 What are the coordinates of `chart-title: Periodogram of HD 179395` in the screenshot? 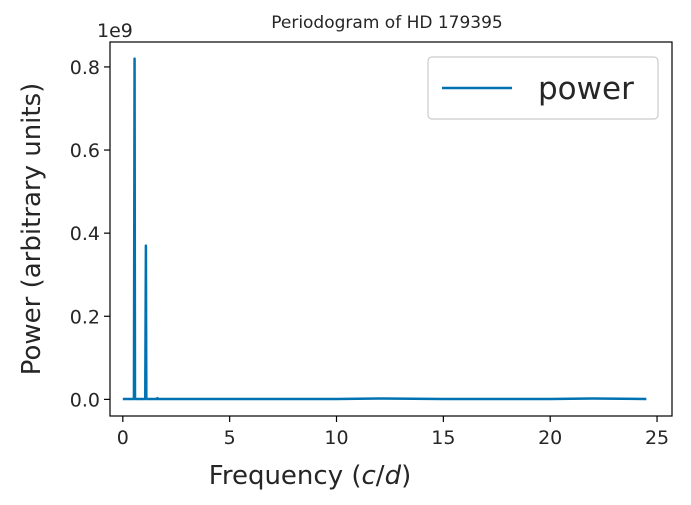 It's located at (387, 23).